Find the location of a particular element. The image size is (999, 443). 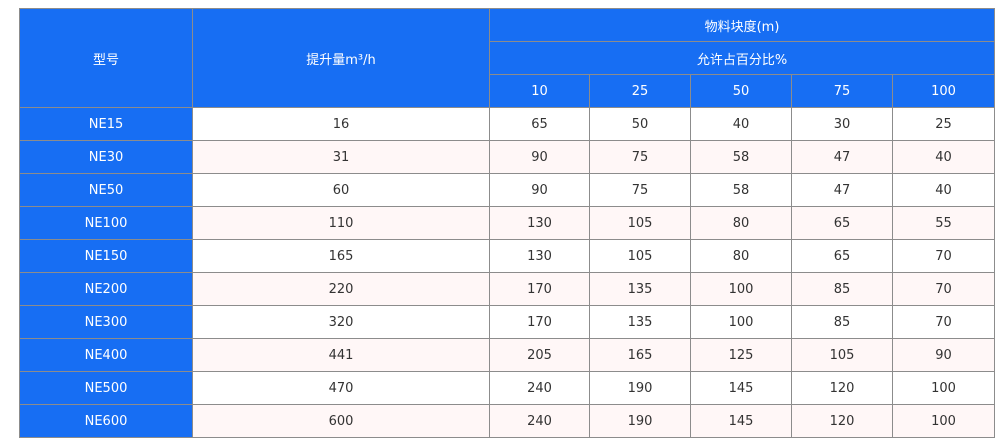

model-cell: NE200 is located at coordinates (106, 289).